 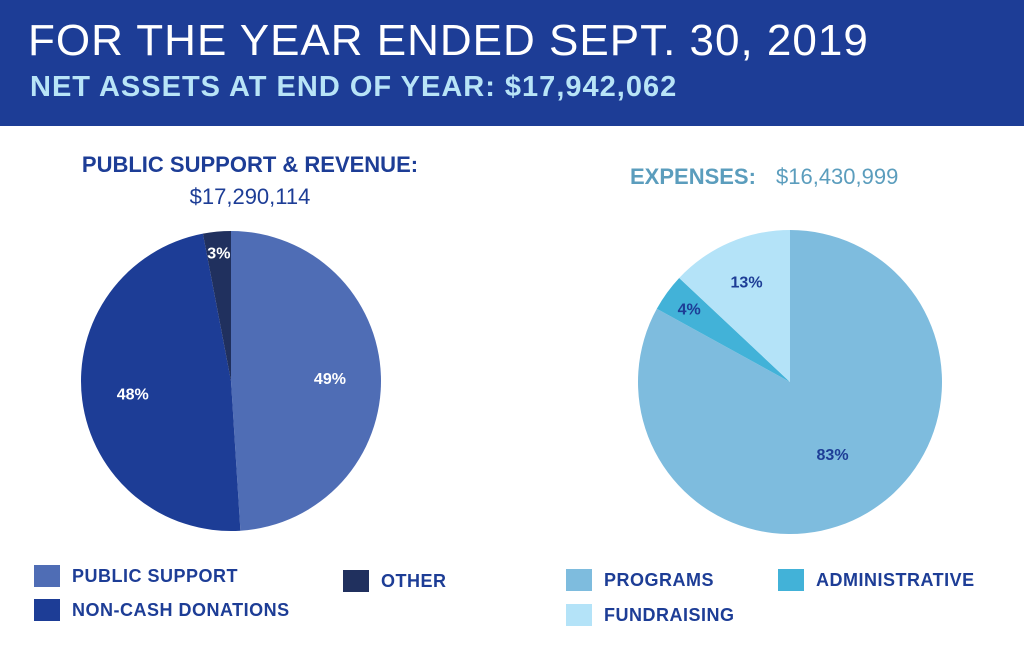 I want to click on expenses-label-programs: 83%, so click(x=833, y=455).